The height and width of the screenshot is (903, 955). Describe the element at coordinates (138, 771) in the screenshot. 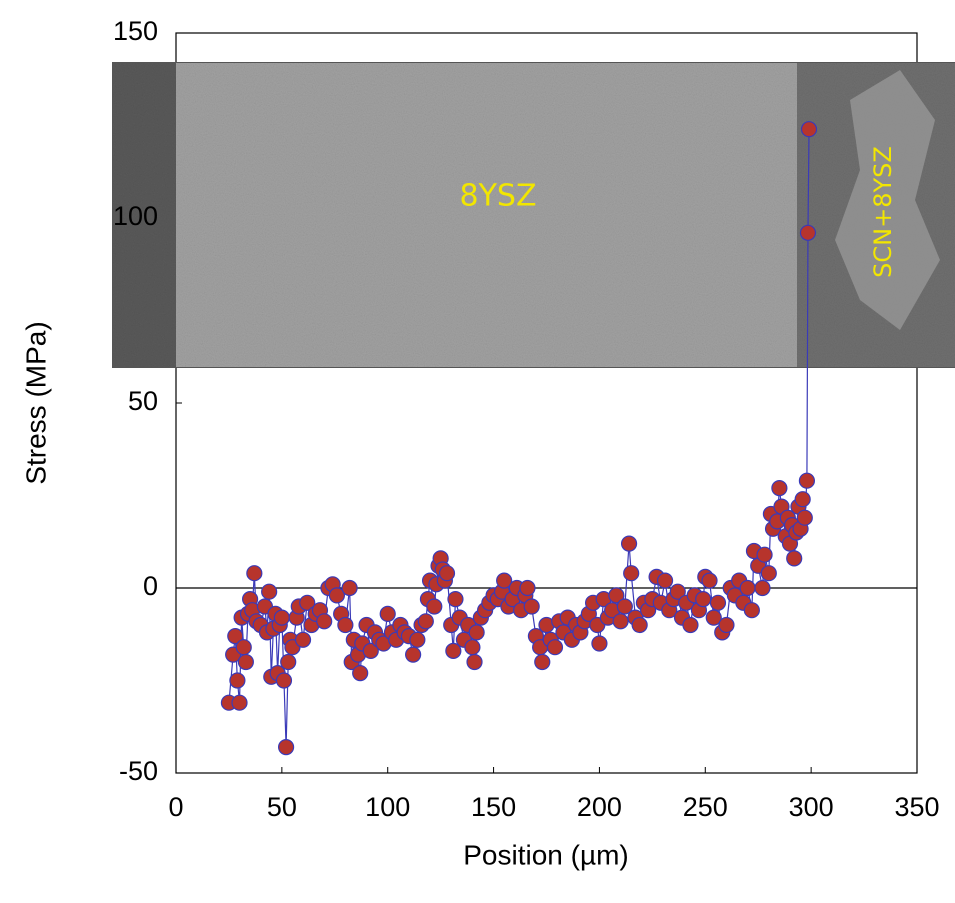

I see `y-tick-label: -50` at that location.